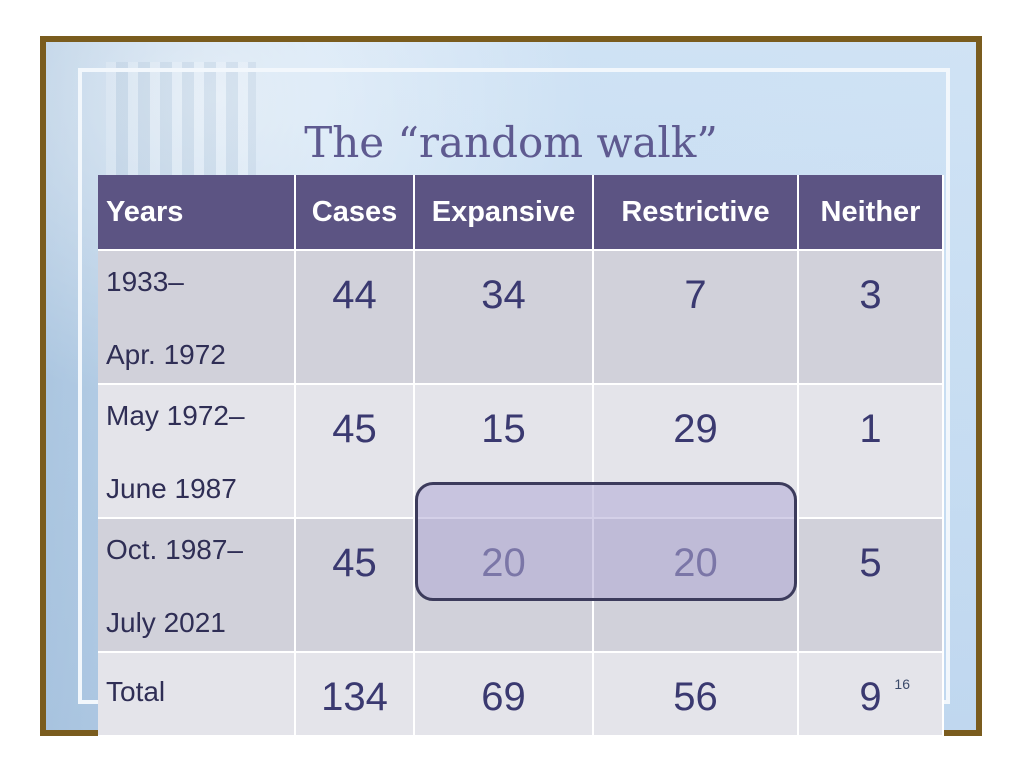 Image resolution: width=1024 pixels, height=768 pixels. I want to click on table-row: 1933– Apr. 1972 44 34 7 3, so click(521, 317).